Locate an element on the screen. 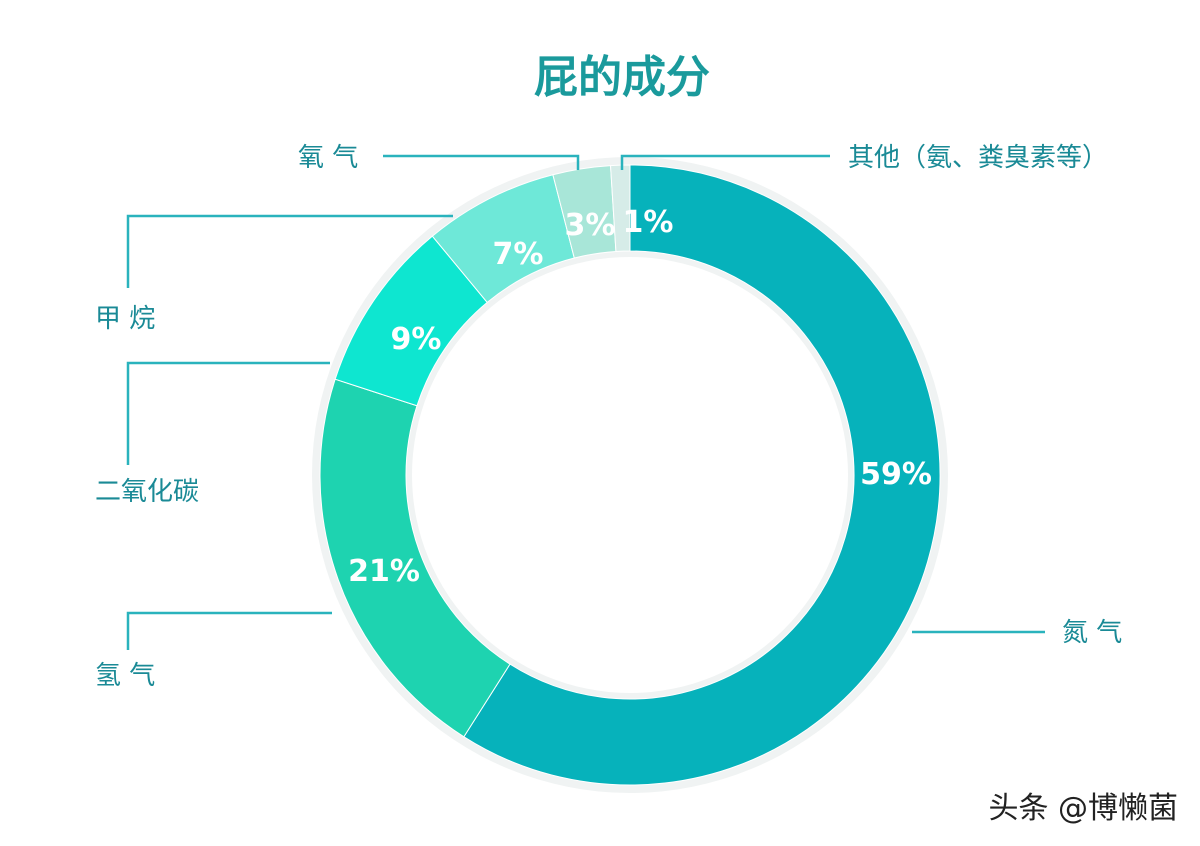  slice-label-hydrogen: 21% is located at coordinates (384, 571).